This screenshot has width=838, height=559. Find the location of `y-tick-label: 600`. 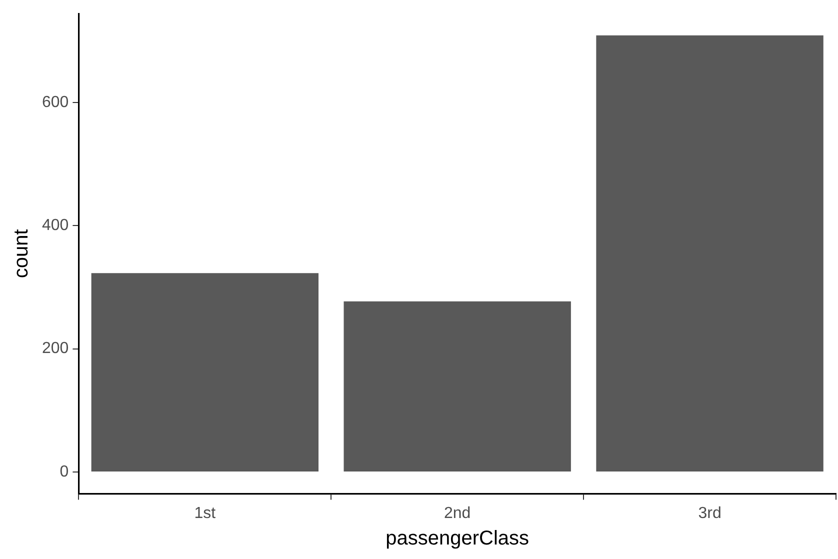

y-tick-label: 600 is located at coordinates (55, 102).